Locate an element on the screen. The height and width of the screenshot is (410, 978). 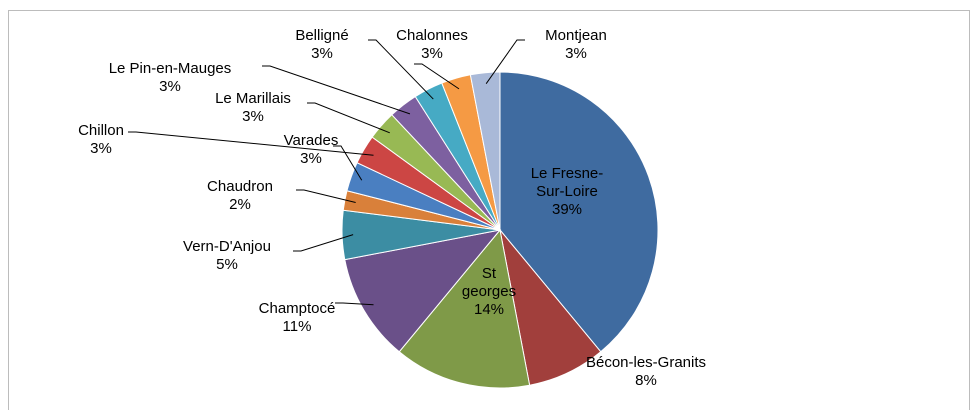
data-label: Vern-D'Anjou 5% is located at coordinates (227, 256).